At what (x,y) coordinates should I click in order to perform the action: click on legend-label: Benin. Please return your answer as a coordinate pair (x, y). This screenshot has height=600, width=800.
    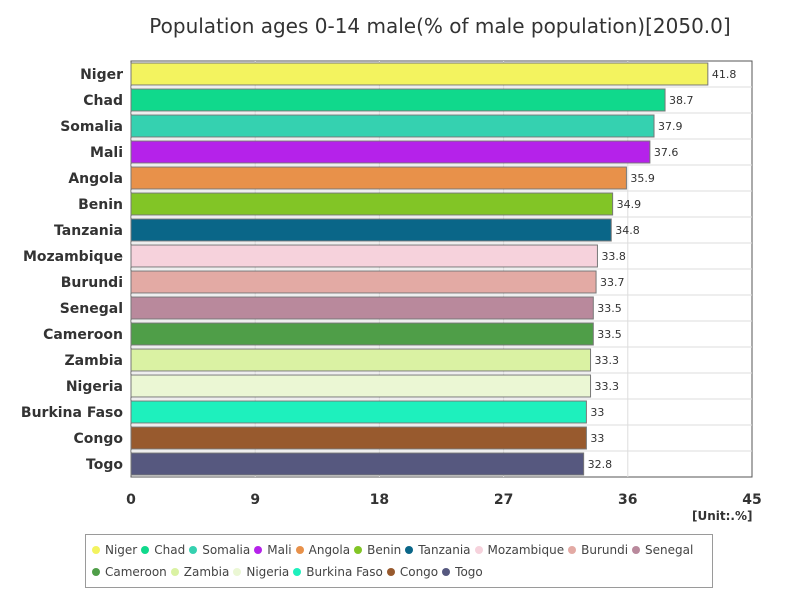
    Looking at the image, I should click on (384, 550).